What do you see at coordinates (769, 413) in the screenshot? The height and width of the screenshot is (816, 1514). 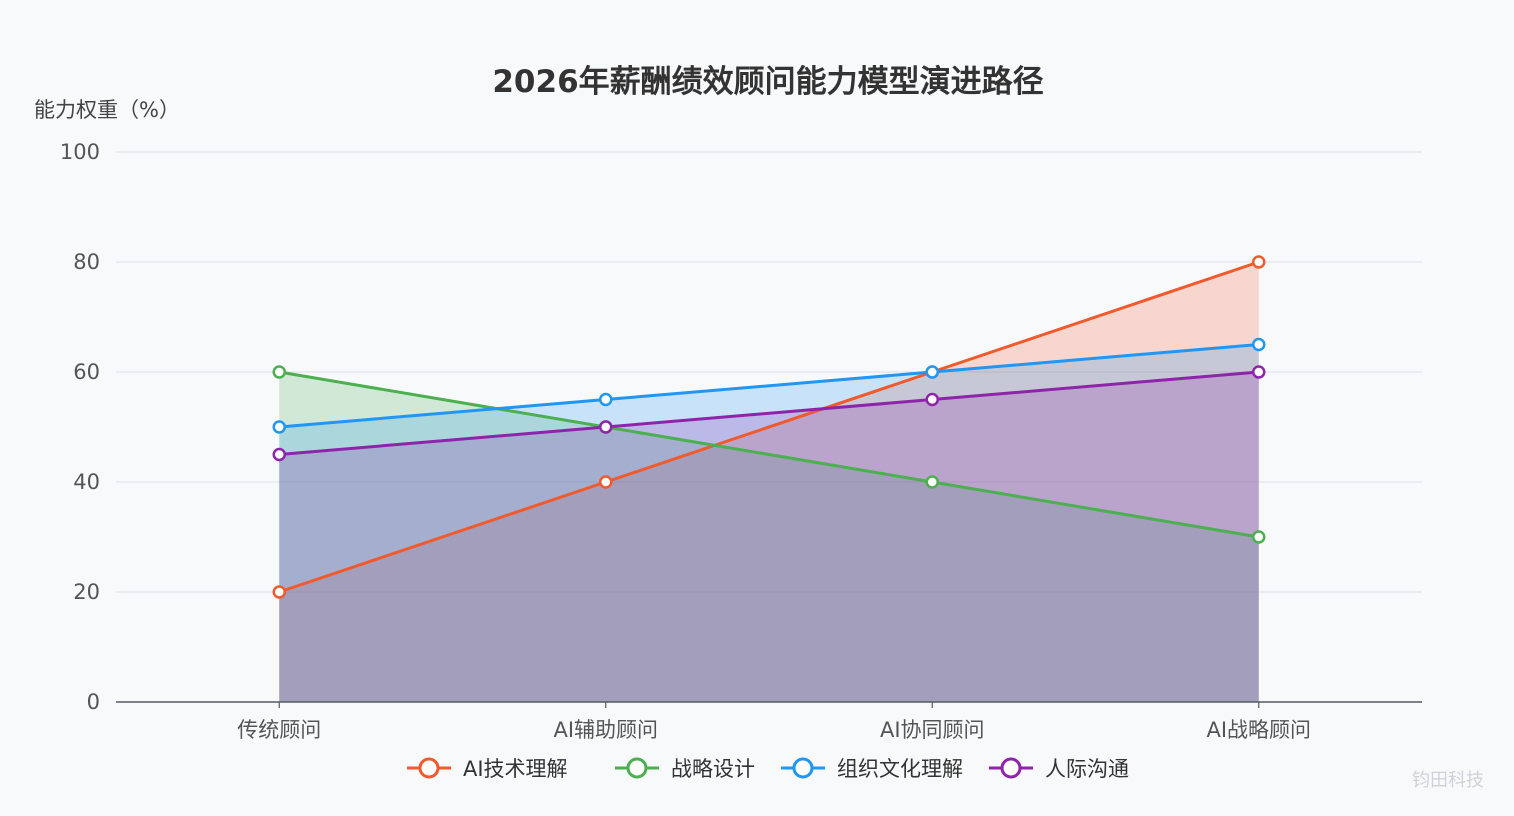 I see `series-4-line` at bounding box center [769, 413].